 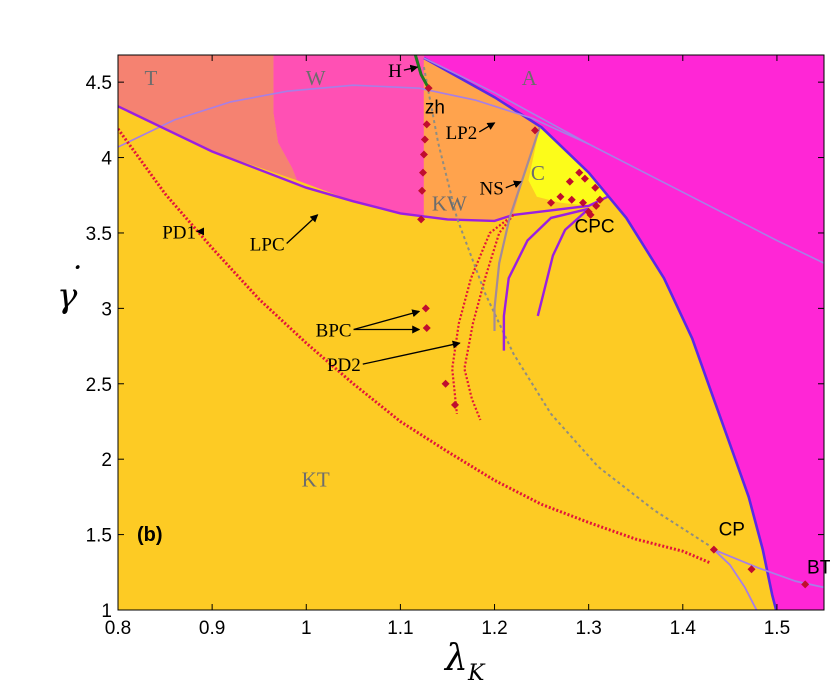 What do you see at coordinates (267, 245) in the screenshot?
I see `annotation-label-lpc: LPC` at bounding box center [267, 245].